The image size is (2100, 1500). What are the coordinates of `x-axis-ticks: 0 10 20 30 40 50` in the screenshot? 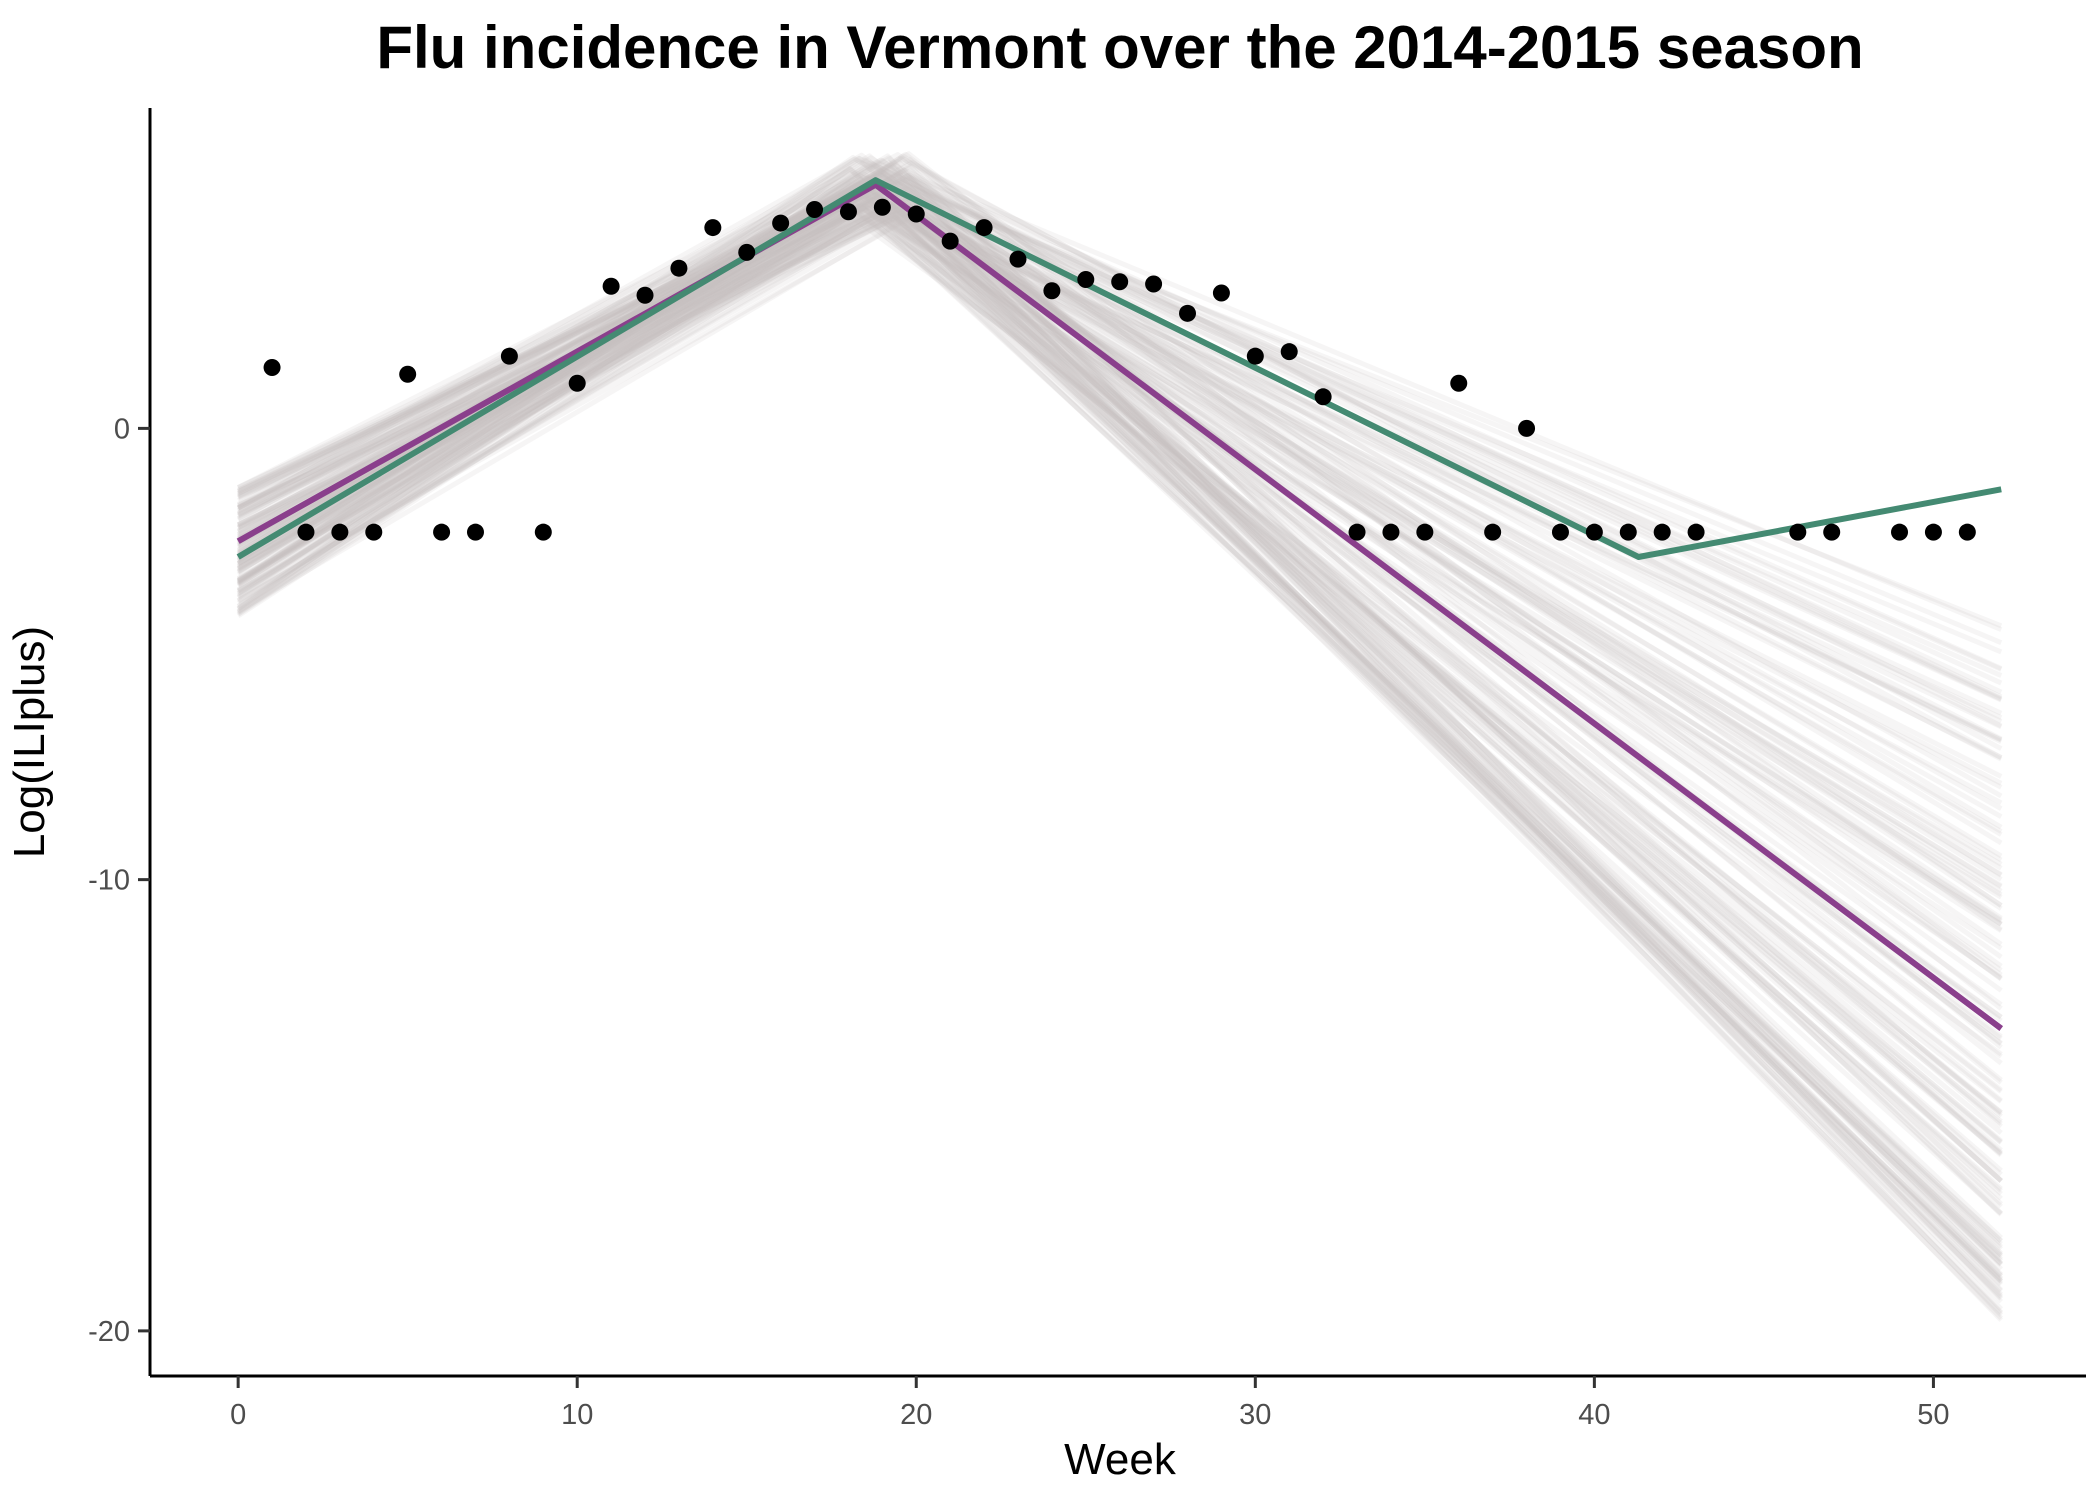 It's located at (1090, 1403).